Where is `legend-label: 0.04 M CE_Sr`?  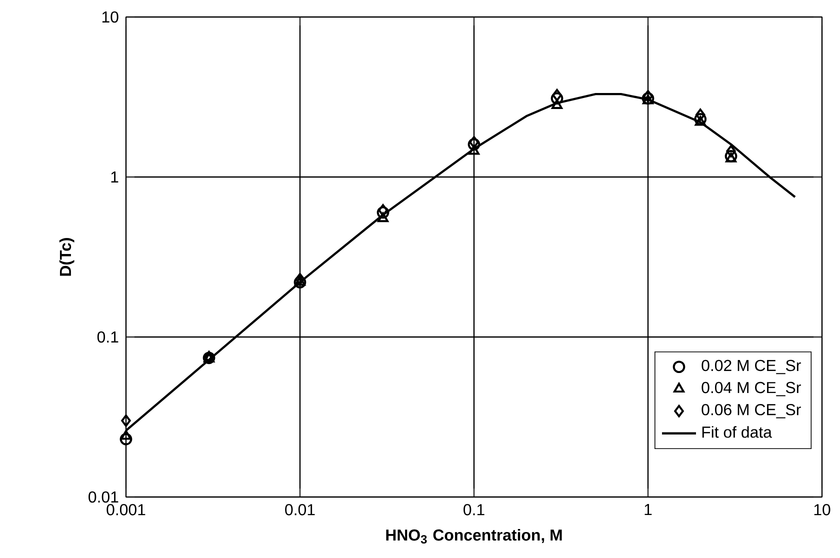 legend-label: 0.04 M CE_Sr is located at coordinates (751, 389).